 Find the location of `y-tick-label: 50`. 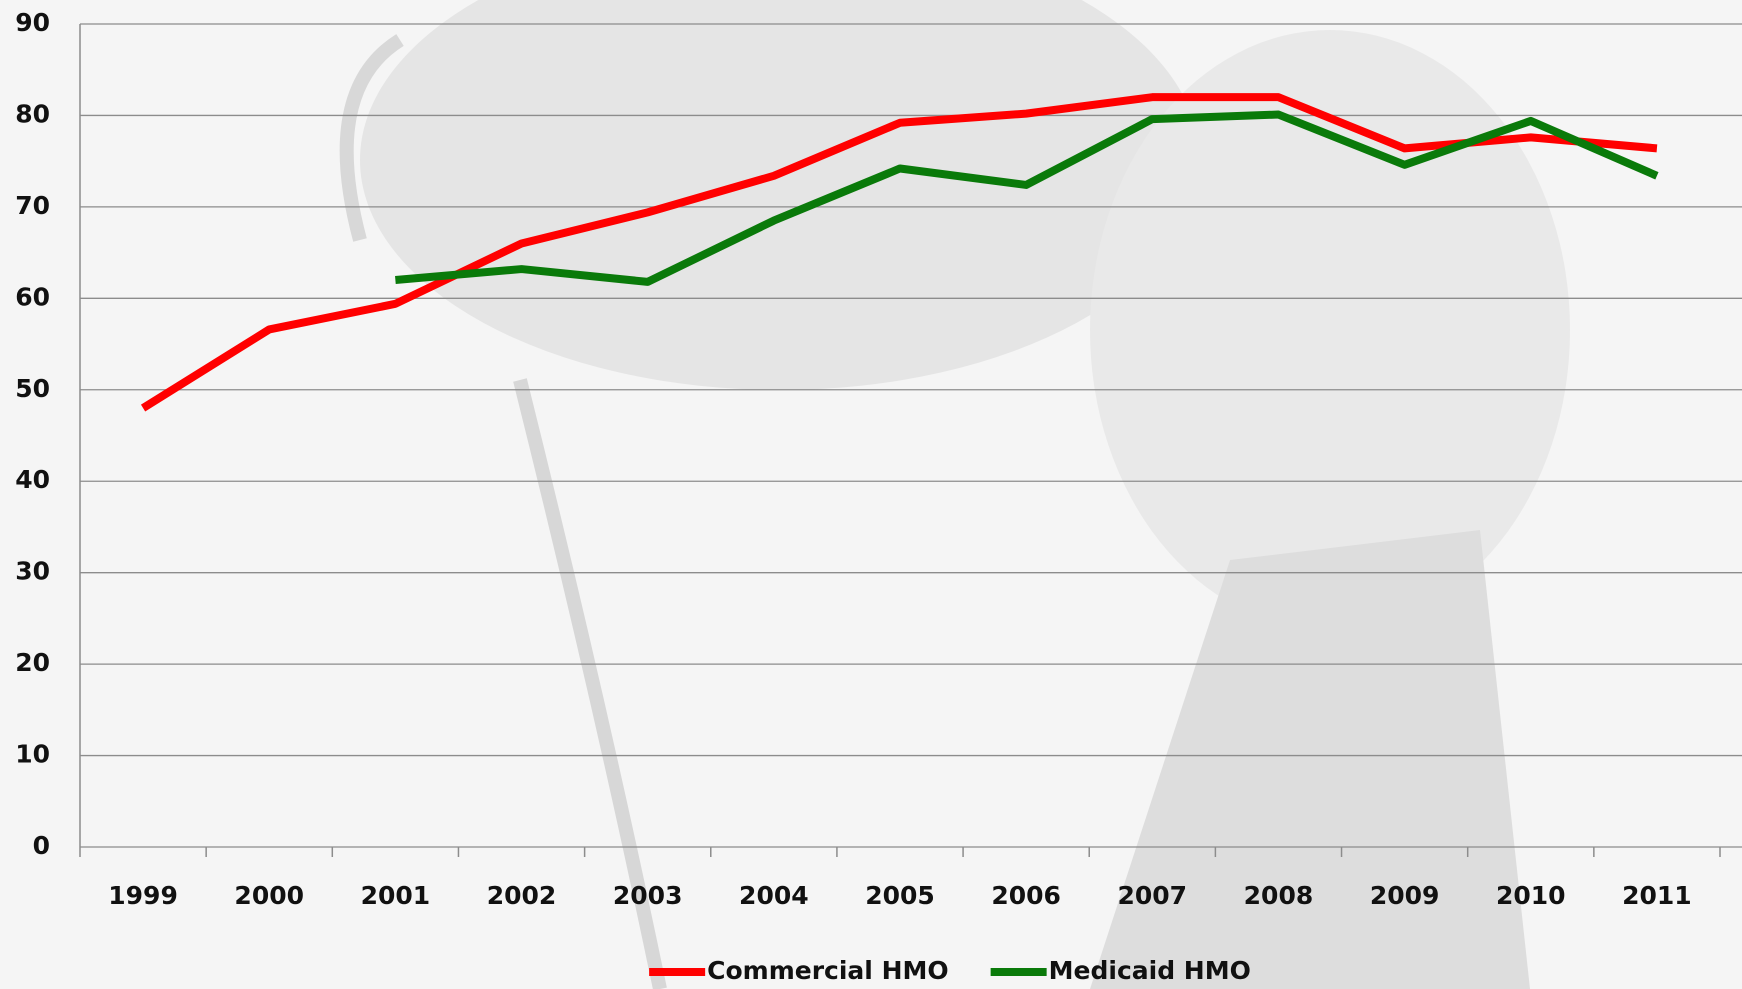

y-tick-label: 50 is located at coordinates (32, 388).